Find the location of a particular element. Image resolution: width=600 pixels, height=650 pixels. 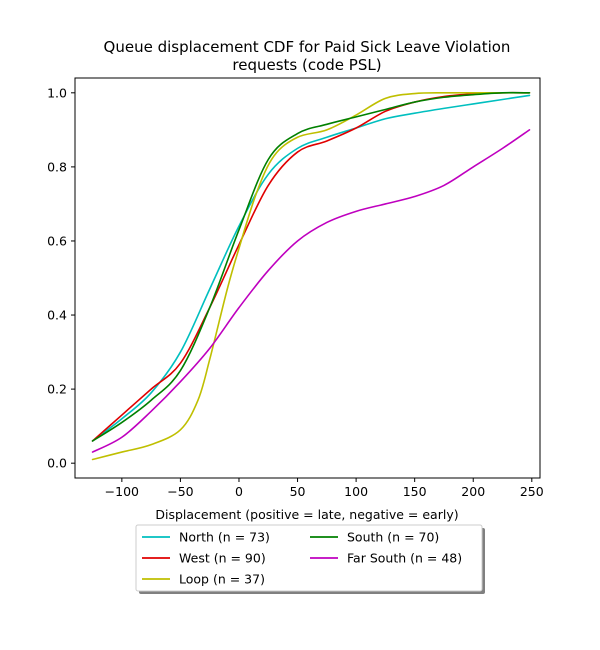

y-tick-label: 0.0 is located at coordinates (57, 463).